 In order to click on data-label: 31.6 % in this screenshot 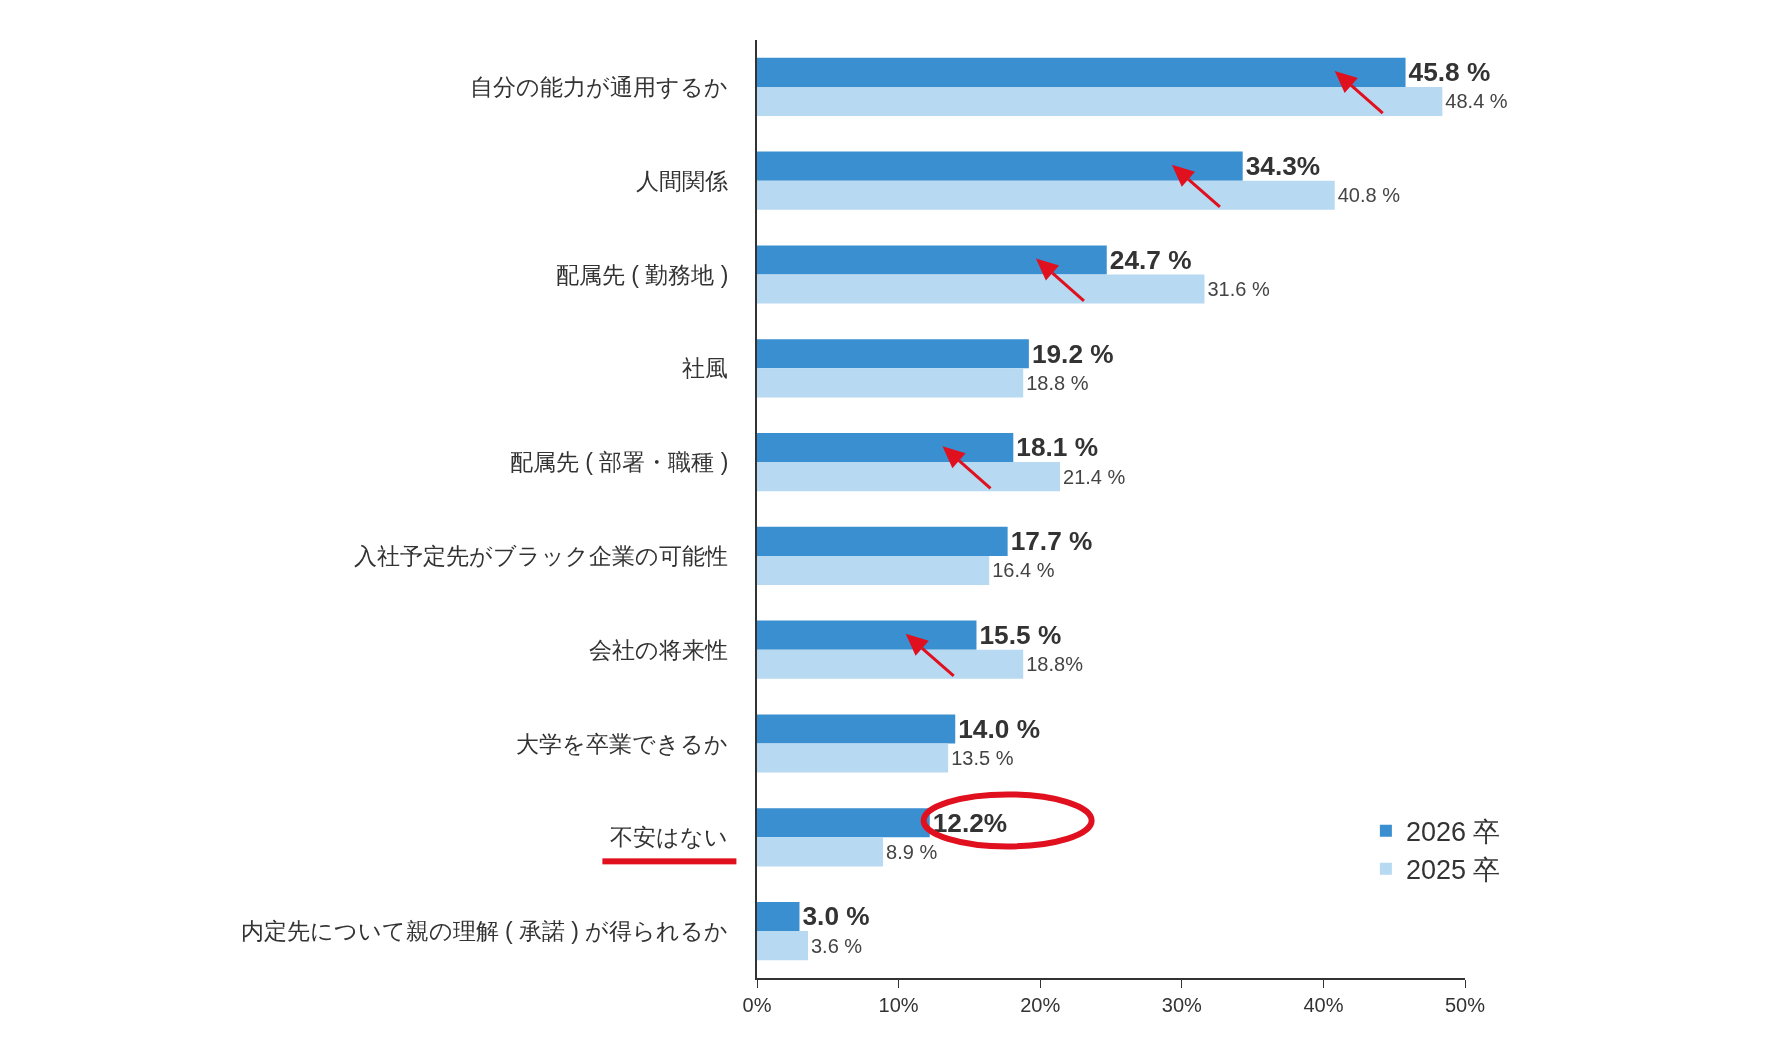, I will do `click(1238, 289)`.